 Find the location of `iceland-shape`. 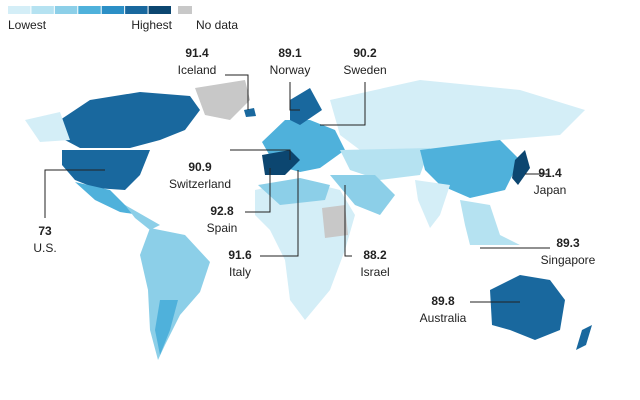

iceland-shape is located at coordinates (250, 112).